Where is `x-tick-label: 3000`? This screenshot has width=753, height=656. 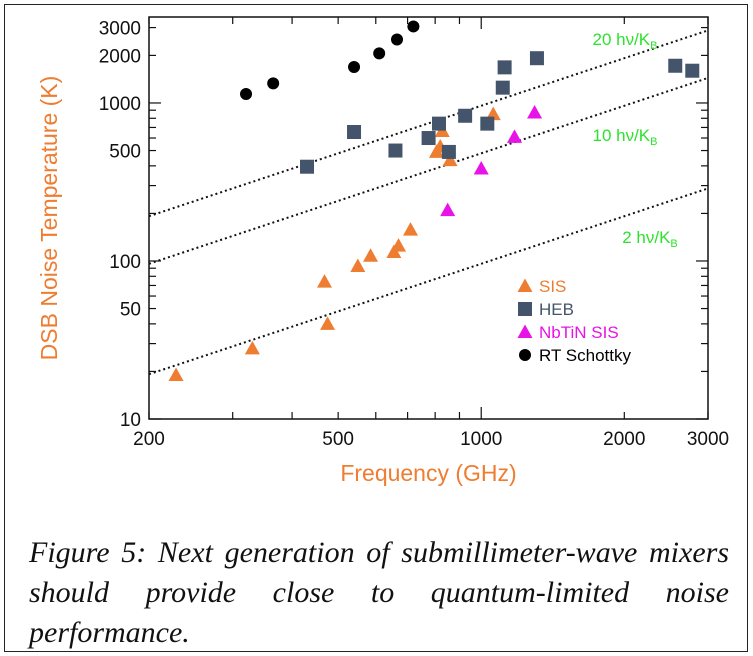
x-tick-label: 3000 is located at coordinates (708, 439).